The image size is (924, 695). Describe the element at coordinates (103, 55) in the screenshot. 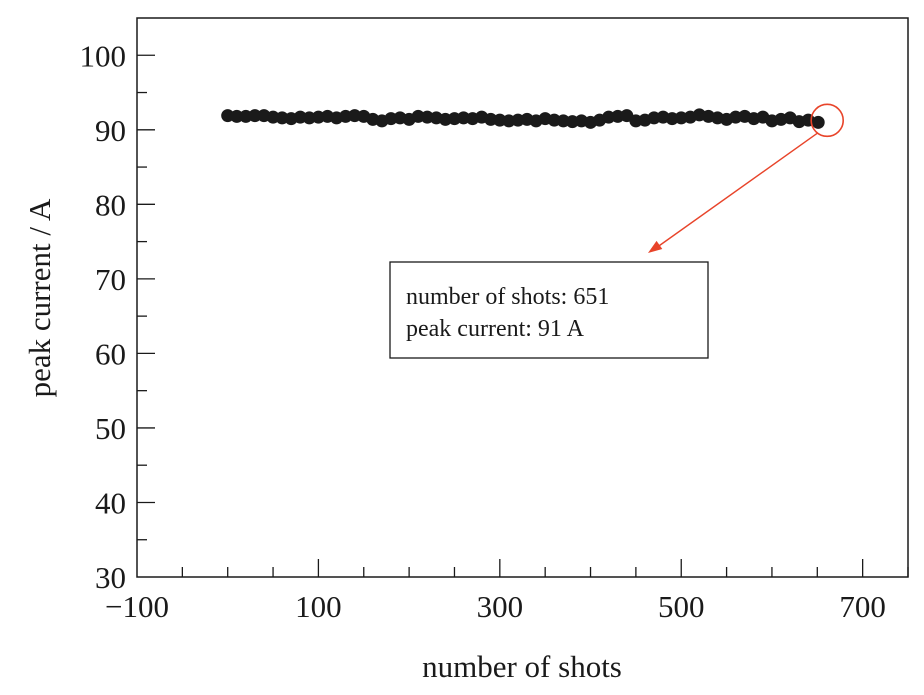

I see `y-tick-label: 100` at that location.